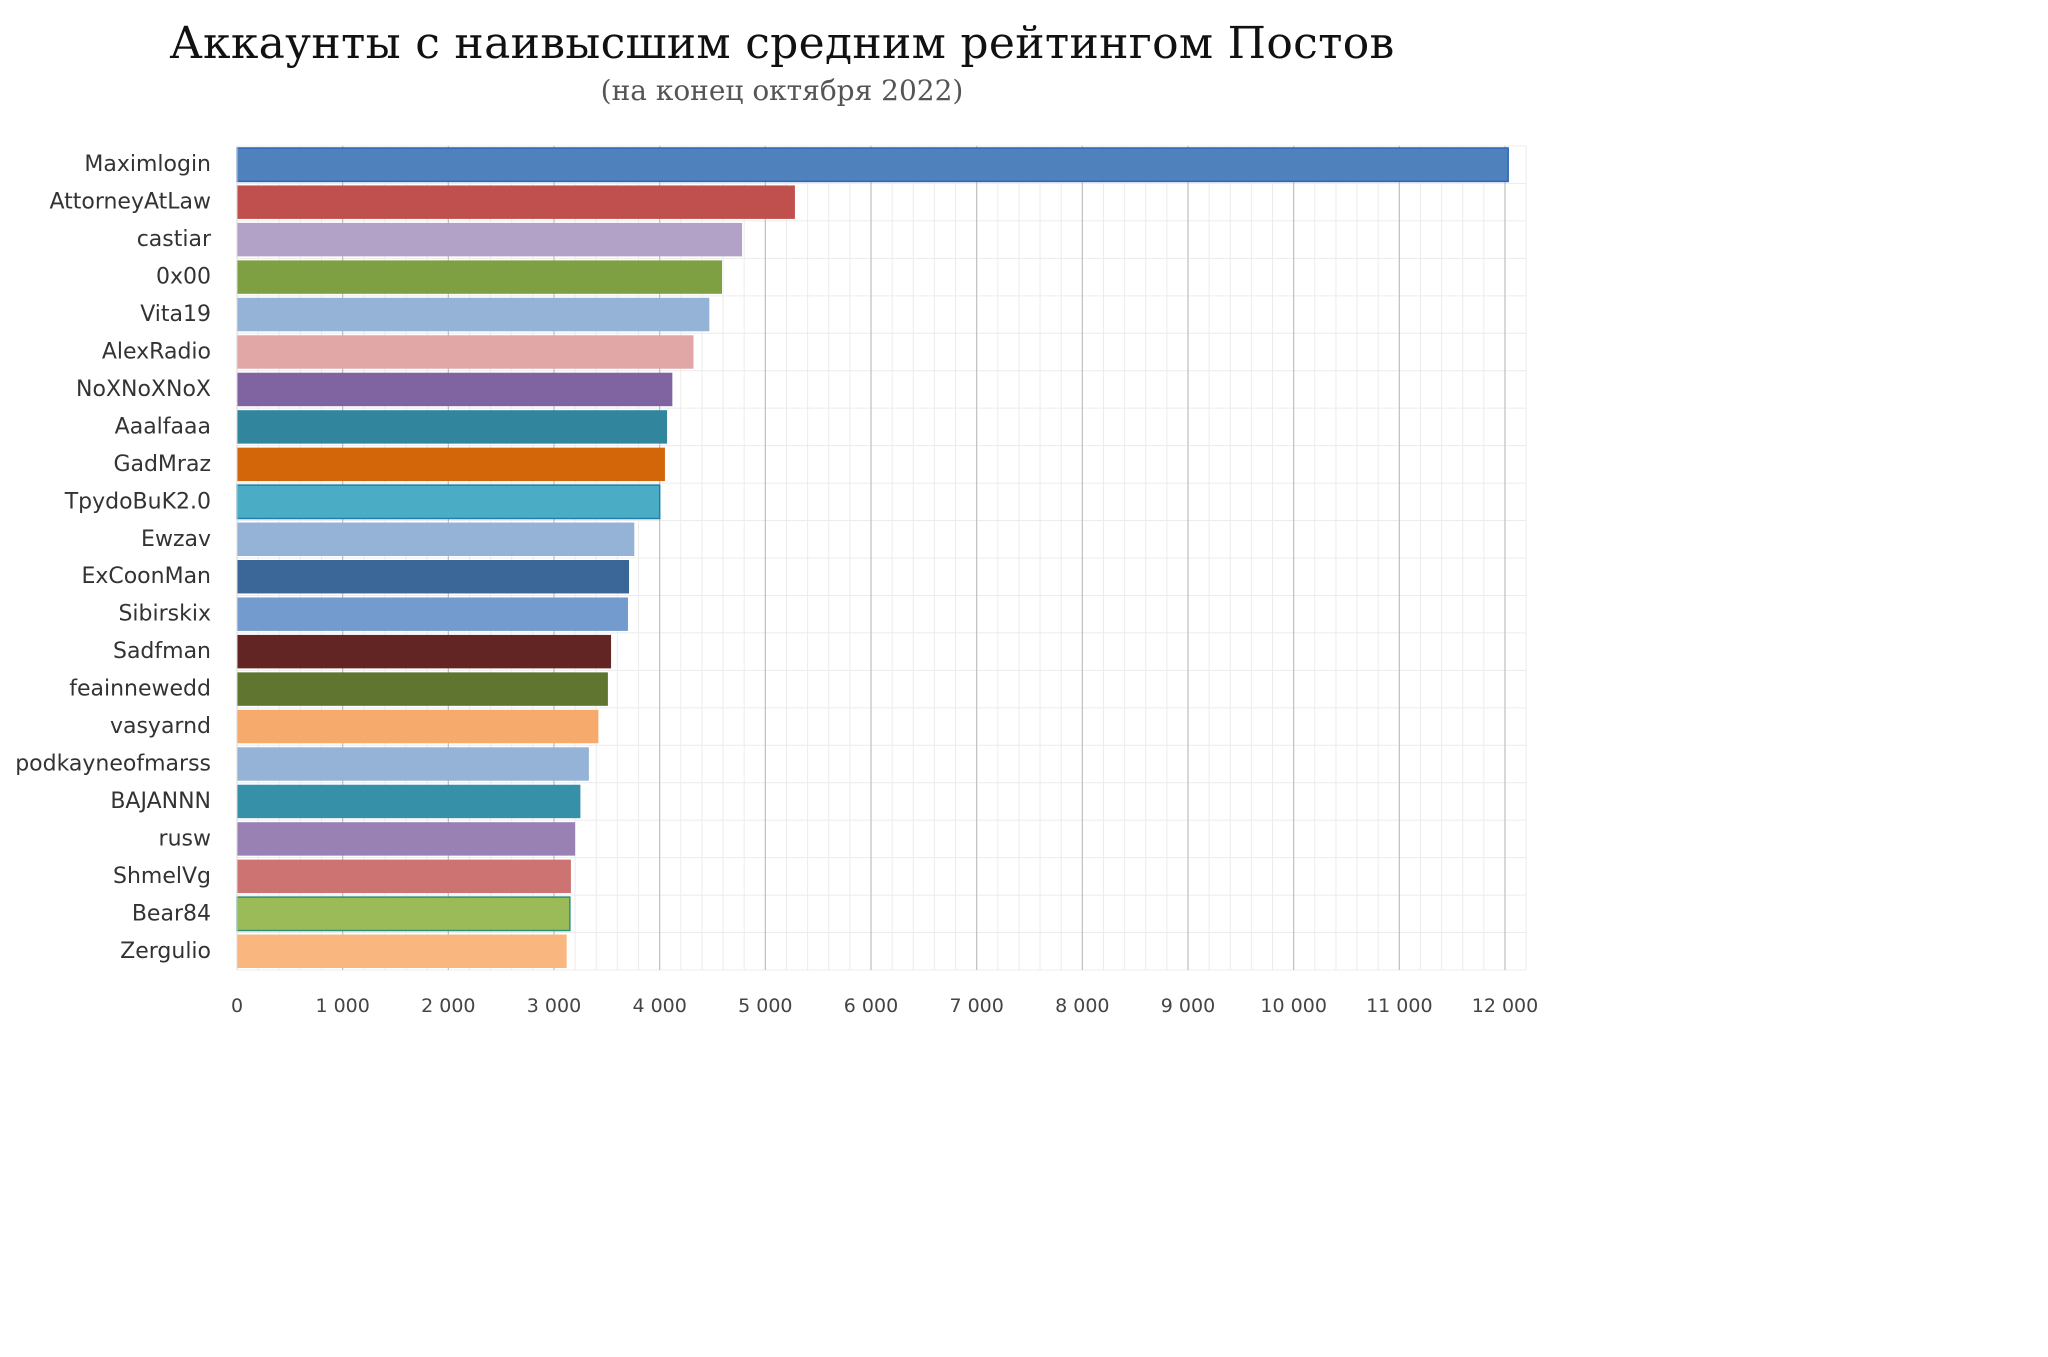  Describe the element at coordinates (146, 576) in the screenshot. I see `category-label: ExCoonMan` at that location.